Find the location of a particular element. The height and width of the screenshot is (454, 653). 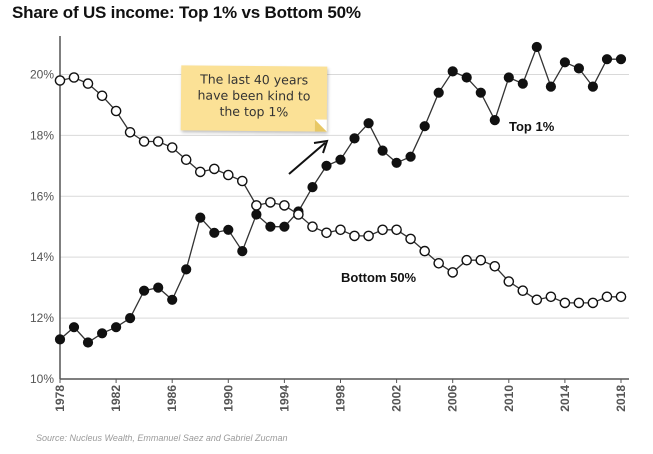

x-tick-label: 1986 is located at coordinates (172, 398).